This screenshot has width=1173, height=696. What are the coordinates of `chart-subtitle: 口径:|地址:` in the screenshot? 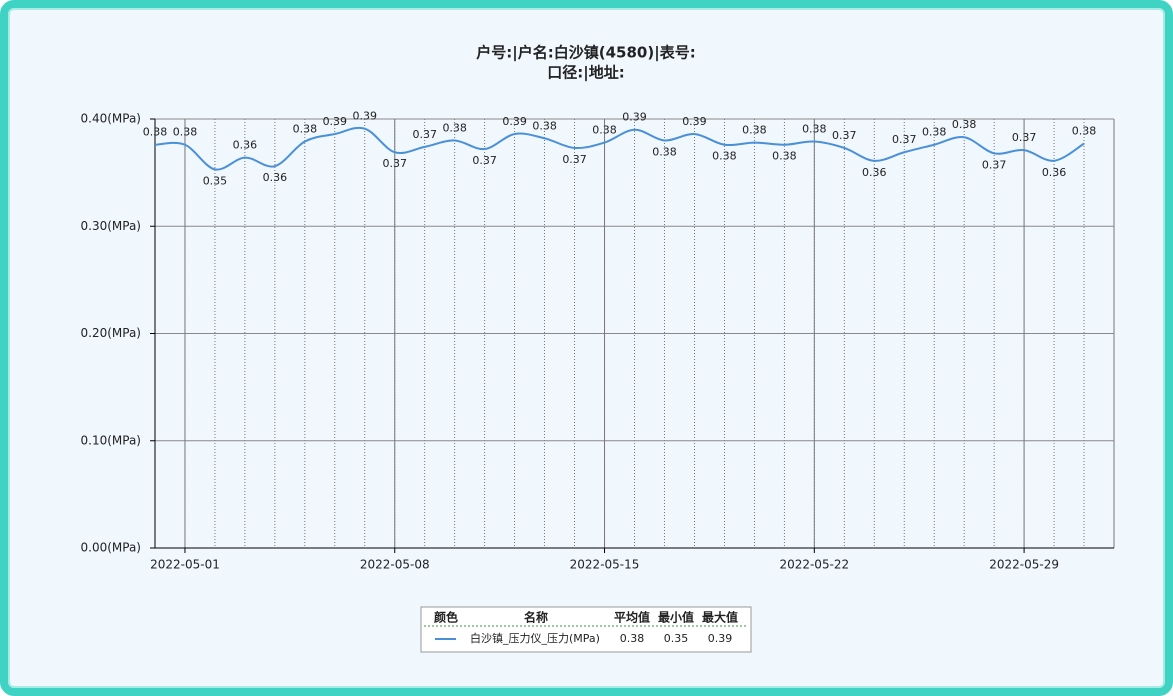 It's located at (585, 73).